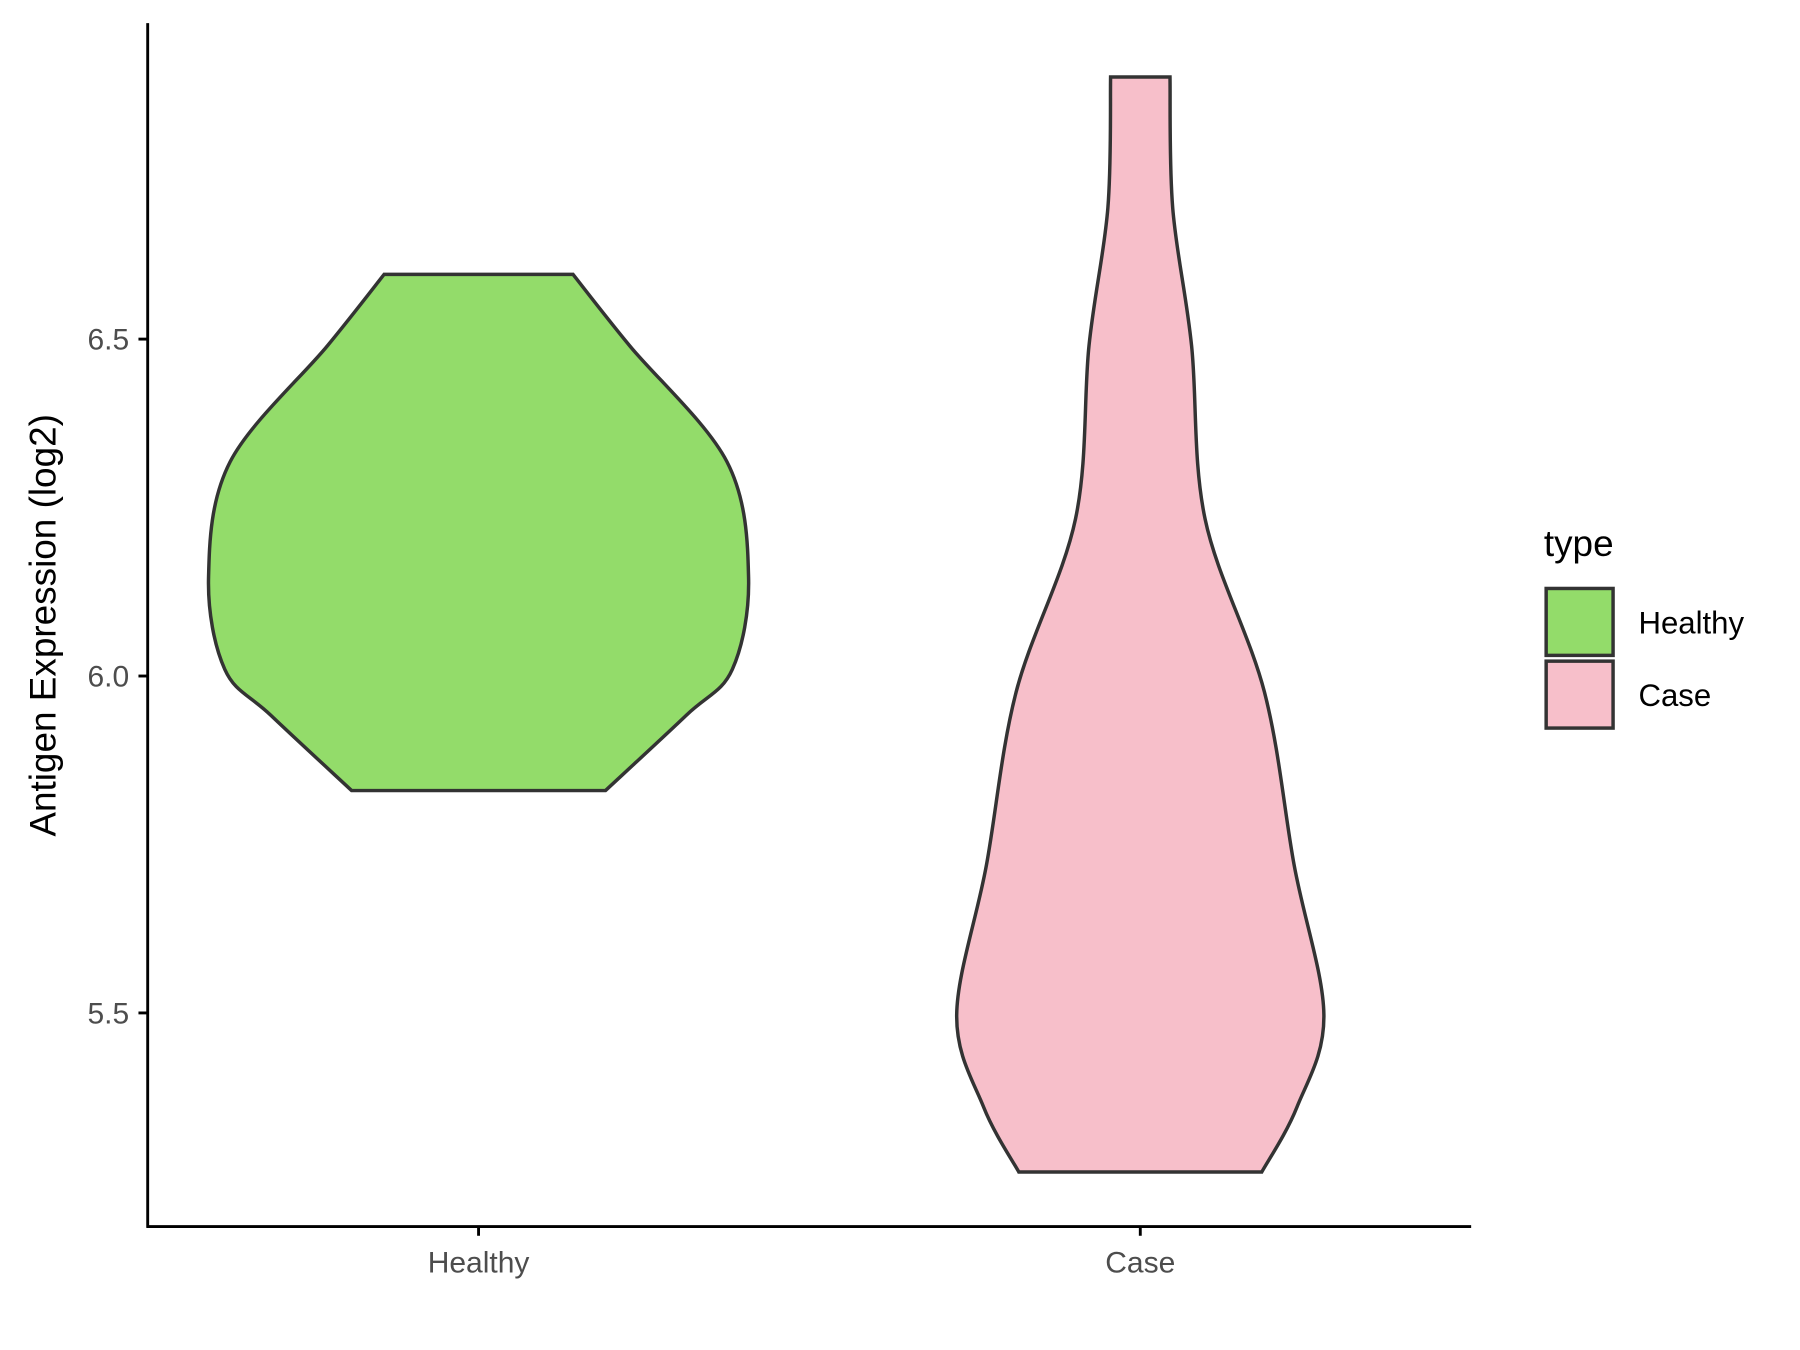 The width and height of the screenshot is (1800, 1350). What do you see at coordinates (478, 532) in the screenshot?
I see `violin` at bounding box center [478, 532].